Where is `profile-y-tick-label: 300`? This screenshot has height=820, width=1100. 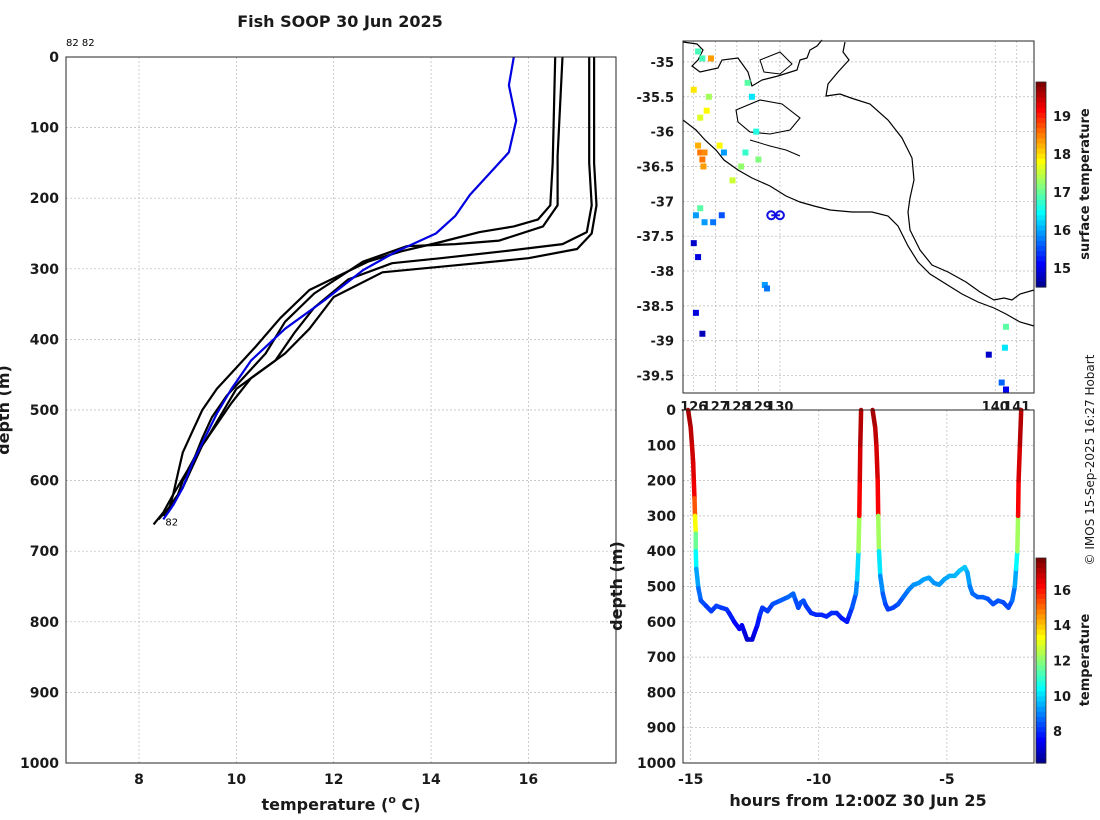 profile-y-tick-label: 300 is located at coordinates (44, 270).